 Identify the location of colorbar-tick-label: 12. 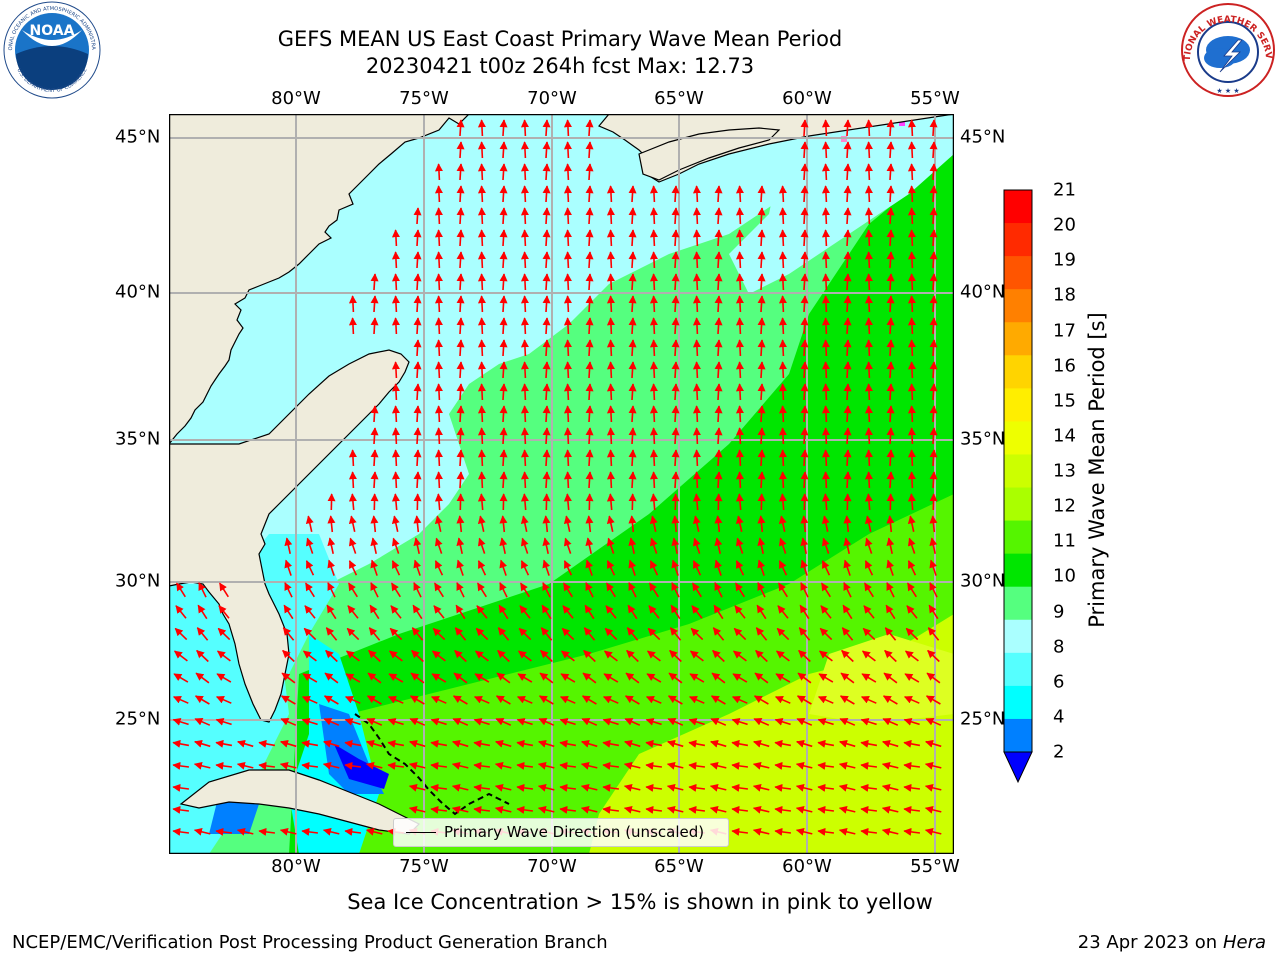
(1064, 506).